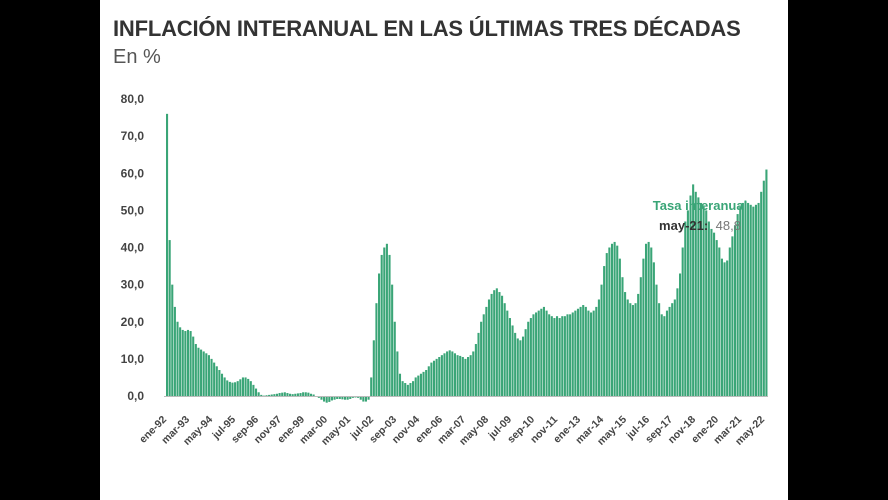 The image size is (888, 500). I want to click on y-tick-label: 50,0, so click(133, 210).